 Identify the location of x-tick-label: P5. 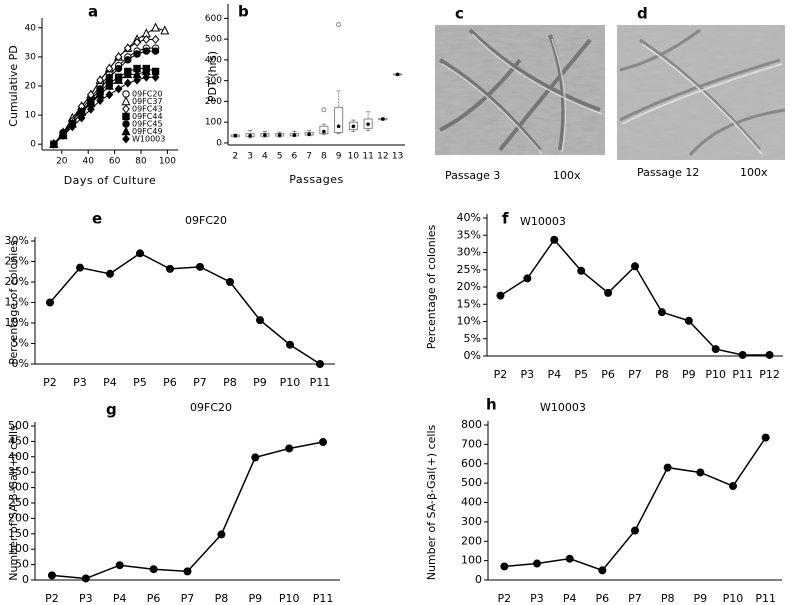
(140, 382).